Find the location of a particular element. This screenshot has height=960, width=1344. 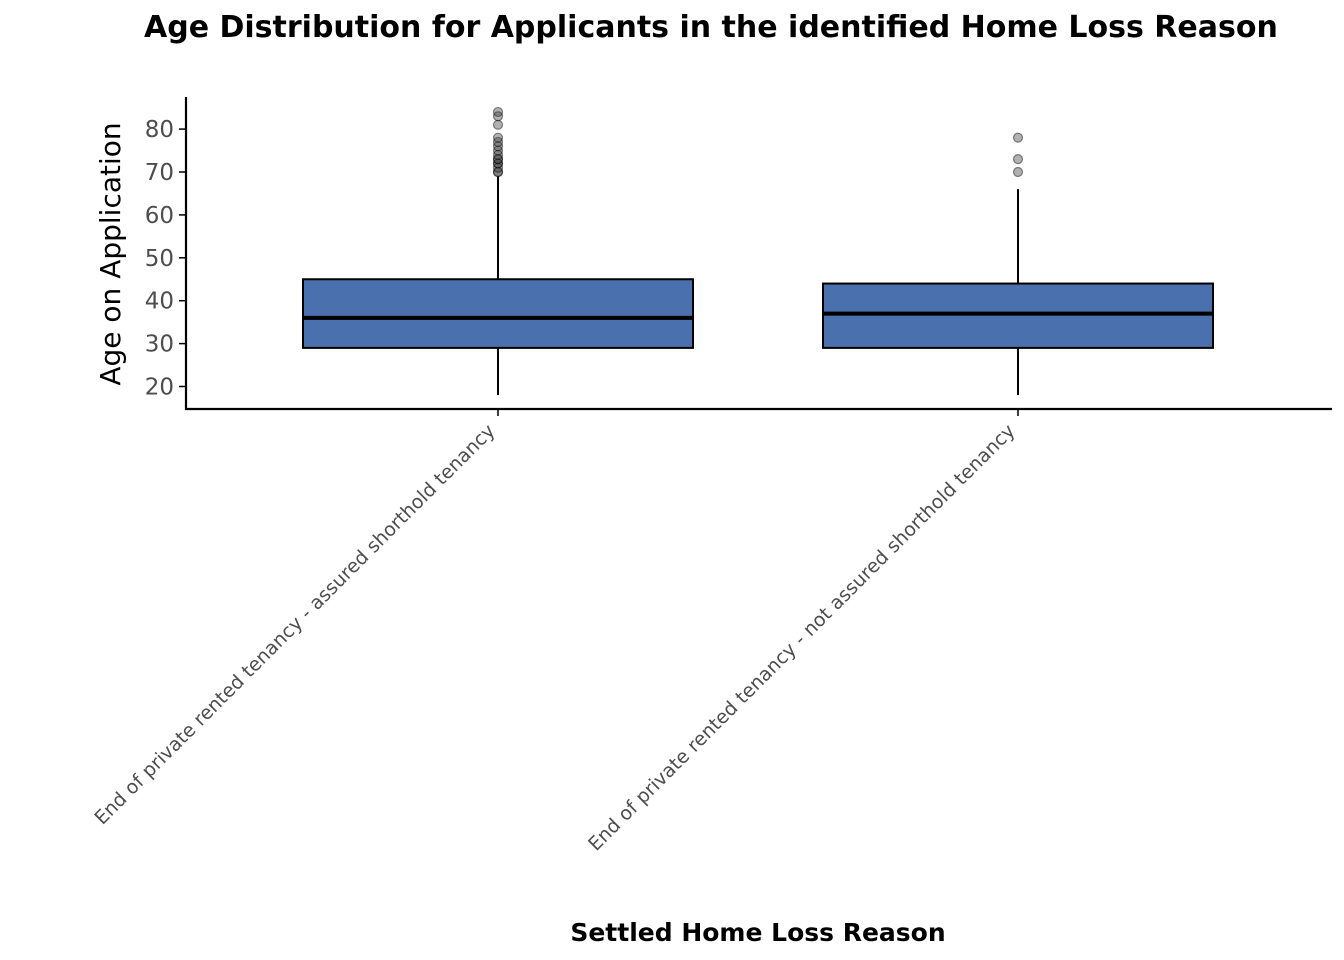

y-tick-label: 30 is located at coordinates (159, 345).